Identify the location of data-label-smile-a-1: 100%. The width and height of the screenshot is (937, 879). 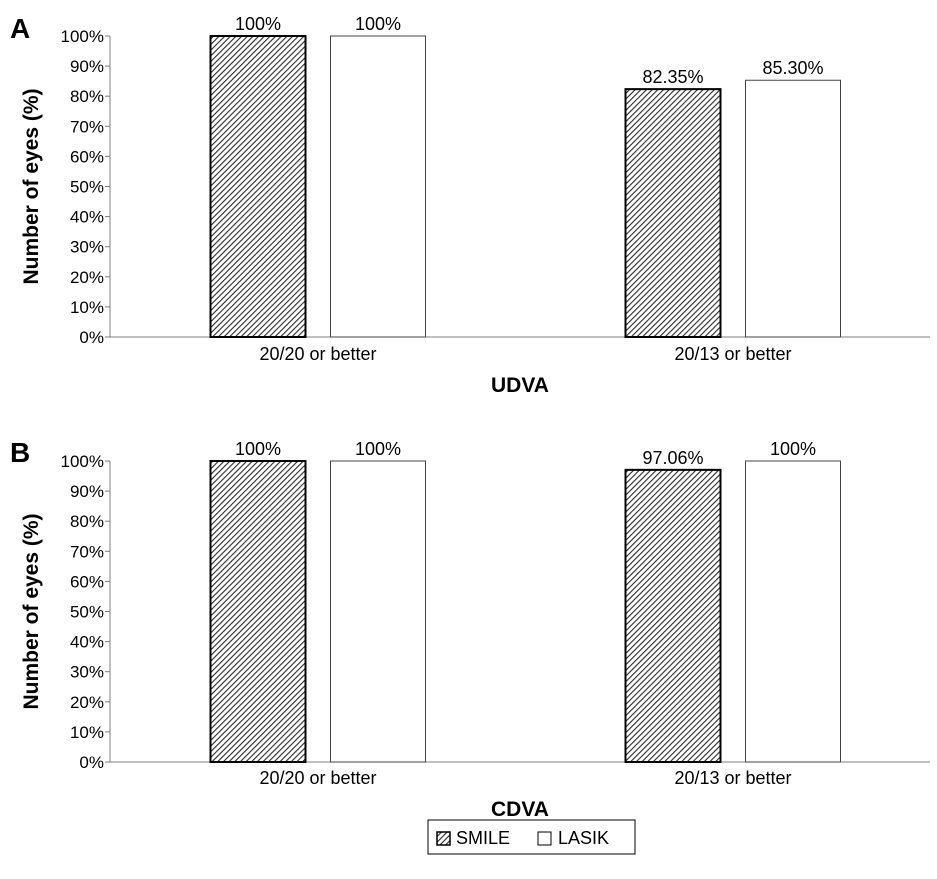
(258, 24).